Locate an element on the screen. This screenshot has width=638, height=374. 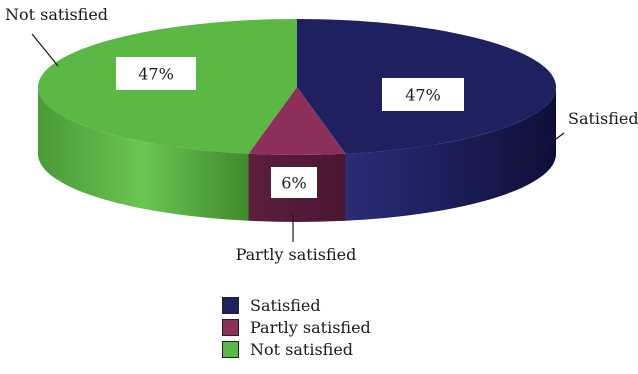
value-label-box-satisfied is located at coordinates (423, 94).